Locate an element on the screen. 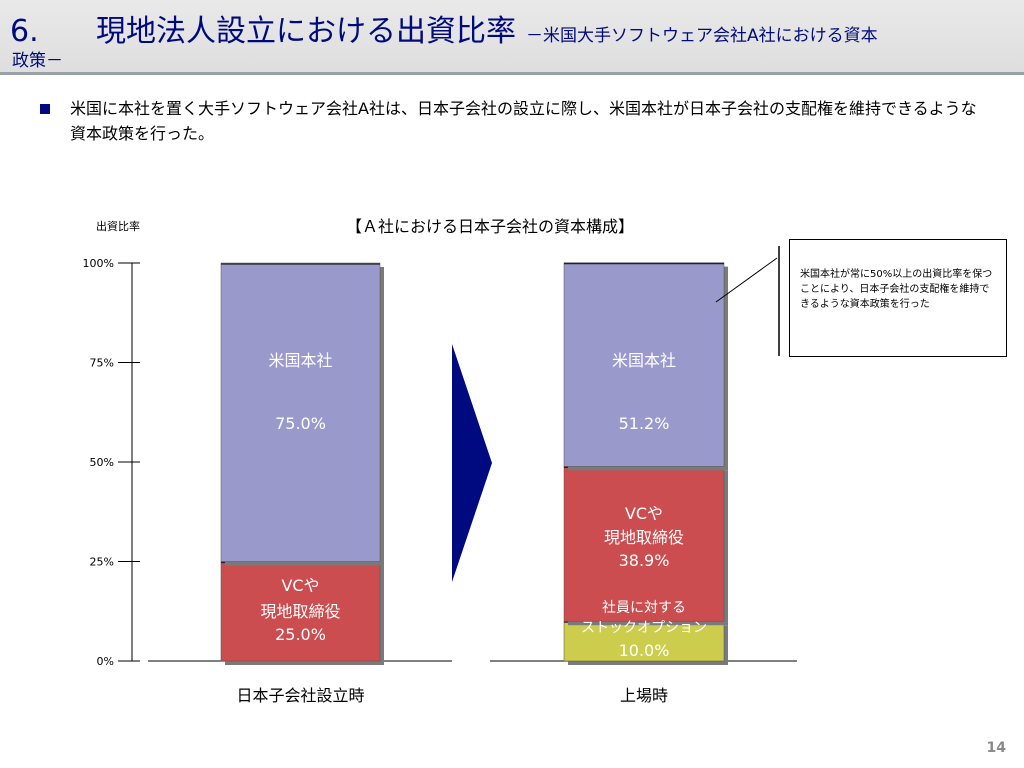 The height and width of the screenshot is (768, 1024). y-tick-label: 75% is located at coordinates (102, 363).